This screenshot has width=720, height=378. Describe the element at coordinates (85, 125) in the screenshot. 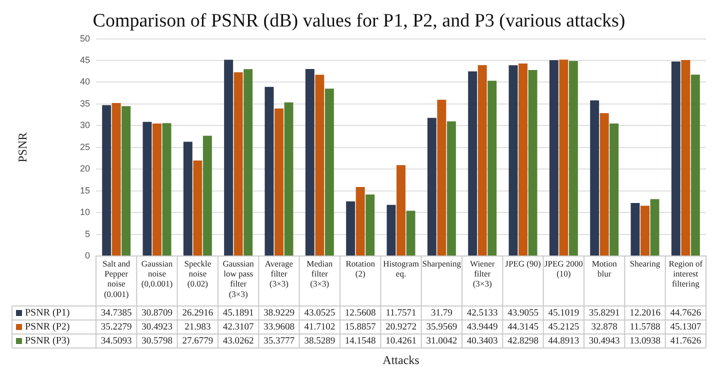

I see `y-tick-label: 30` at that location.